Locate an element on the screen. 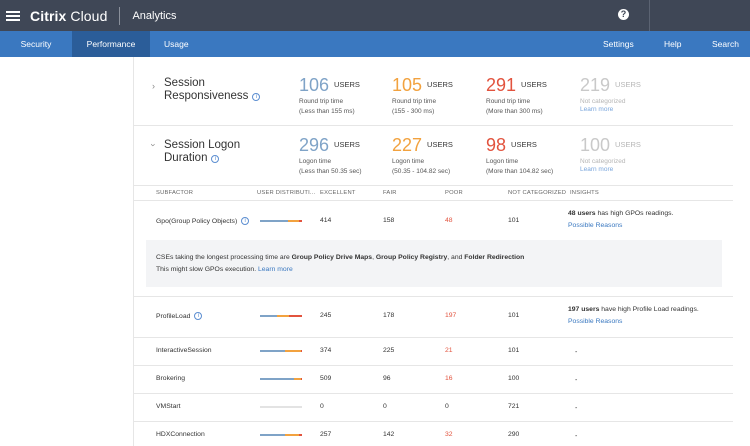 This screenshot has height=446, width=750. poor-value: 21 is located at coordinates (449, 350).